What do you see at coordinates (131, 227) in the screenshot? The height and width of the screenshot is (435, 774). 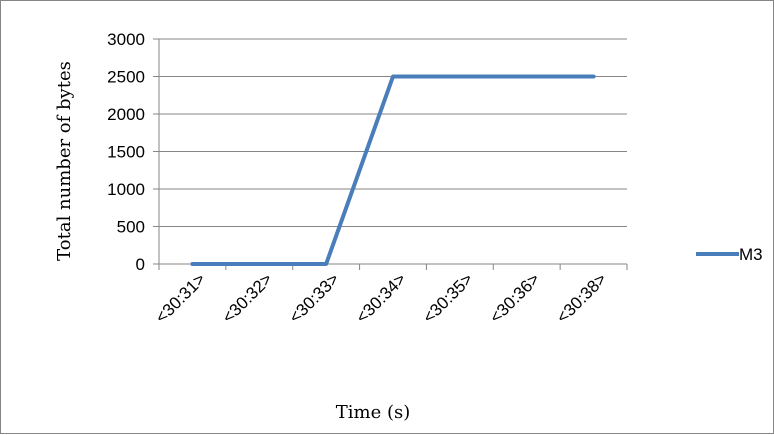 I see `y-tick-label: 500` at bounding box center [131, 227].